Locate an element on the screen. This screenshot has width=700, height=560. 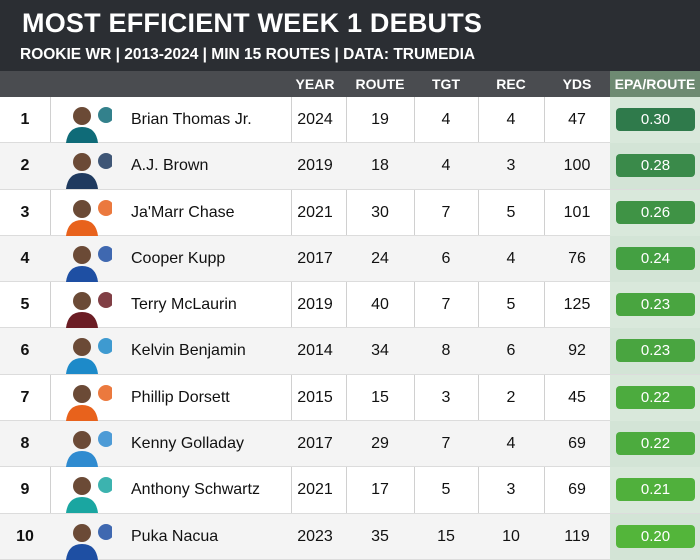
route-cell: 34 is located at coordinates (380, 351).